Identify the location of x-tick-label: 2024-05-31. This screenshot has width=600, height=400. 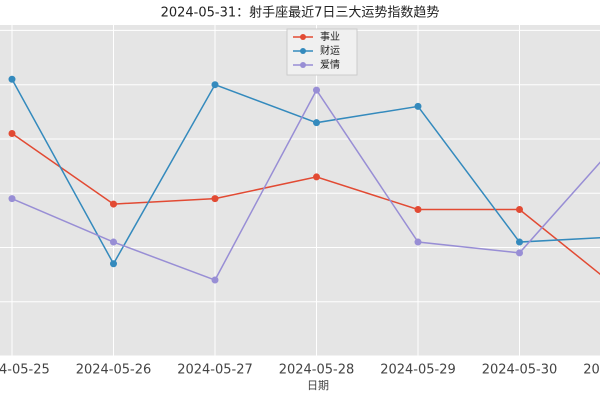
(591, 370).